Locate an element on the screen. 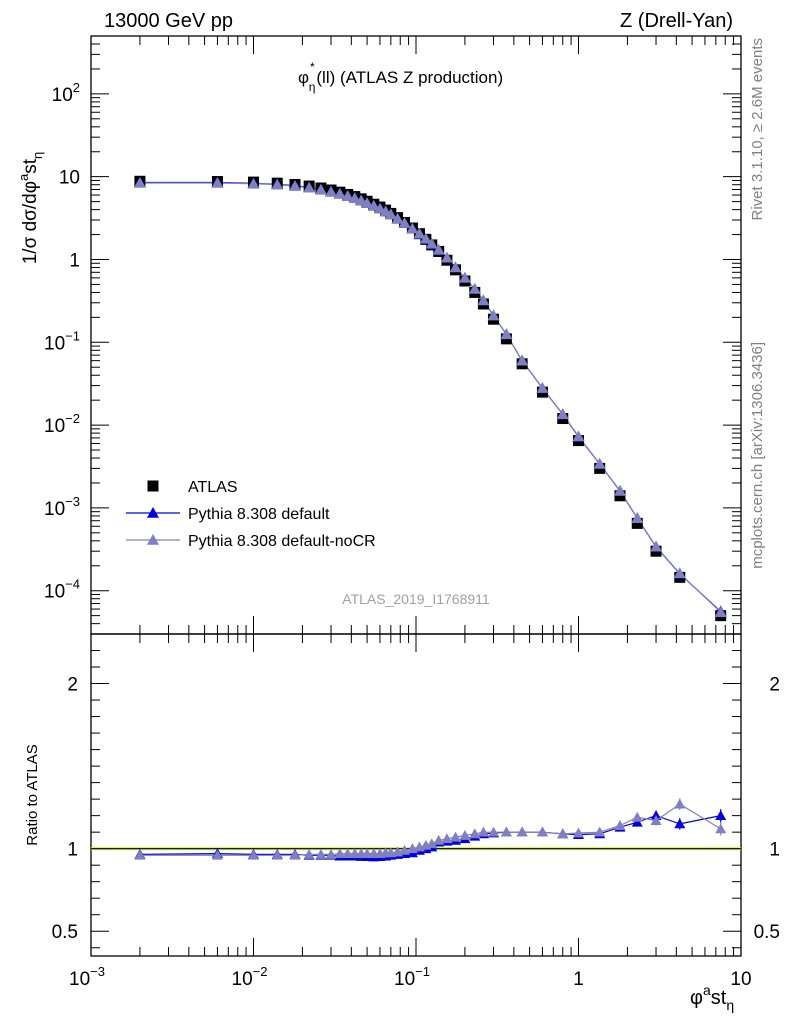 Image resolution: width=786 pixels, height=1024 pixels. y-tick-label: 10 is located at coordinates (69, 178).